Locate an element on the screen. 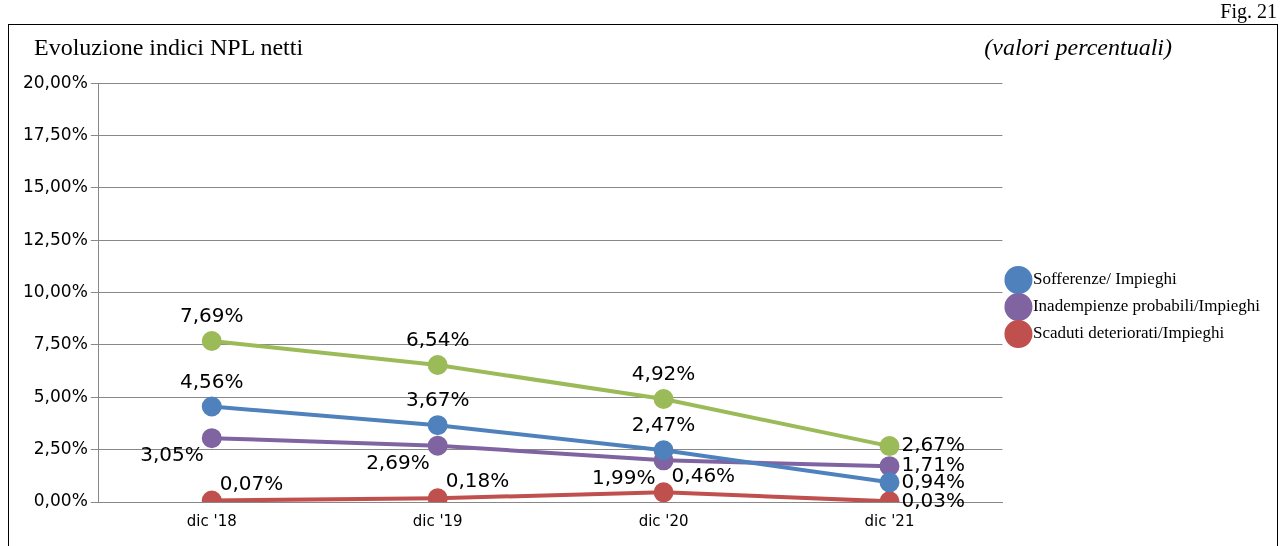  data-label: 1,99% is located at coordinates (624, 476).